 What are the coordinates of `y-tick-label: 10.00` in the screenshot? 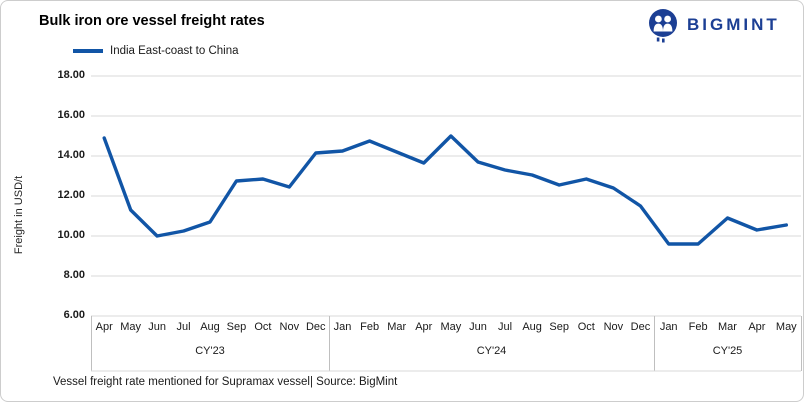 It's located at (71, 235).